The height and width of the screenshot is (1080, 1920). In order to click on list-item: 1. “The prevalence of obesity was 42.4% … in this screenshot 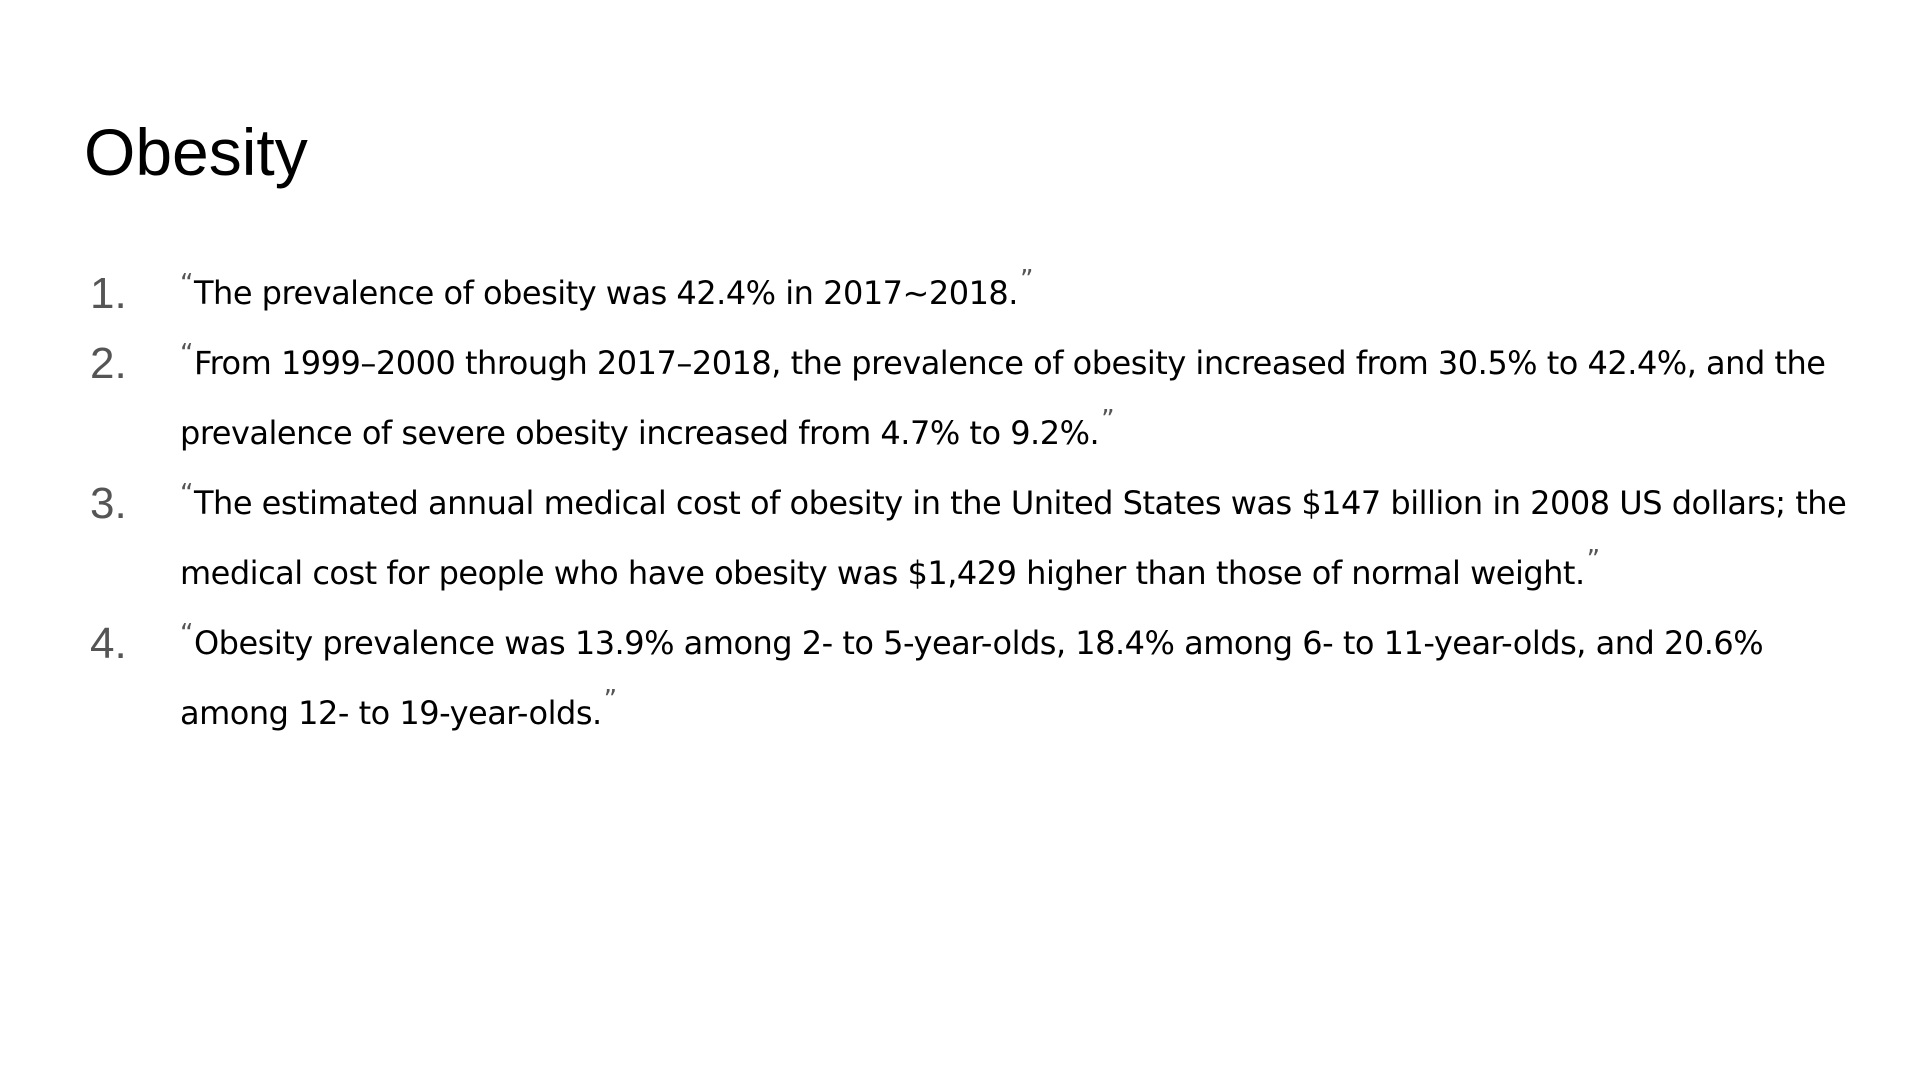, I will do `click(980, 295)`.